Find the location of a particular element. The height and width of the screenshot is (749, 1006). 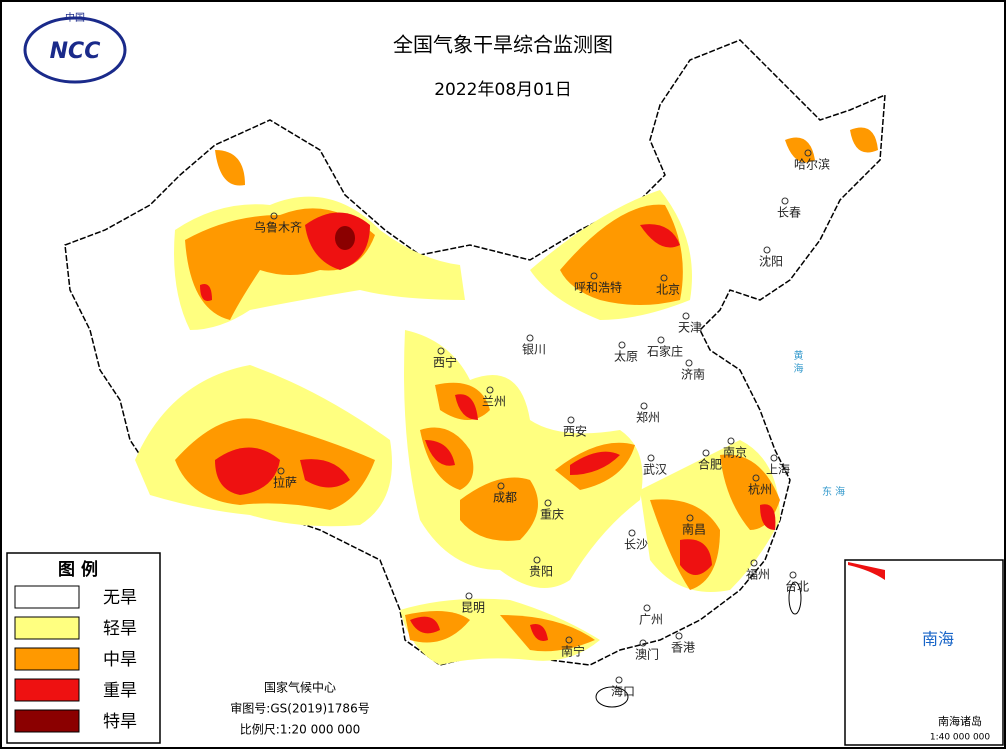

city-label: 台北 is located at coordinates (797, 586).